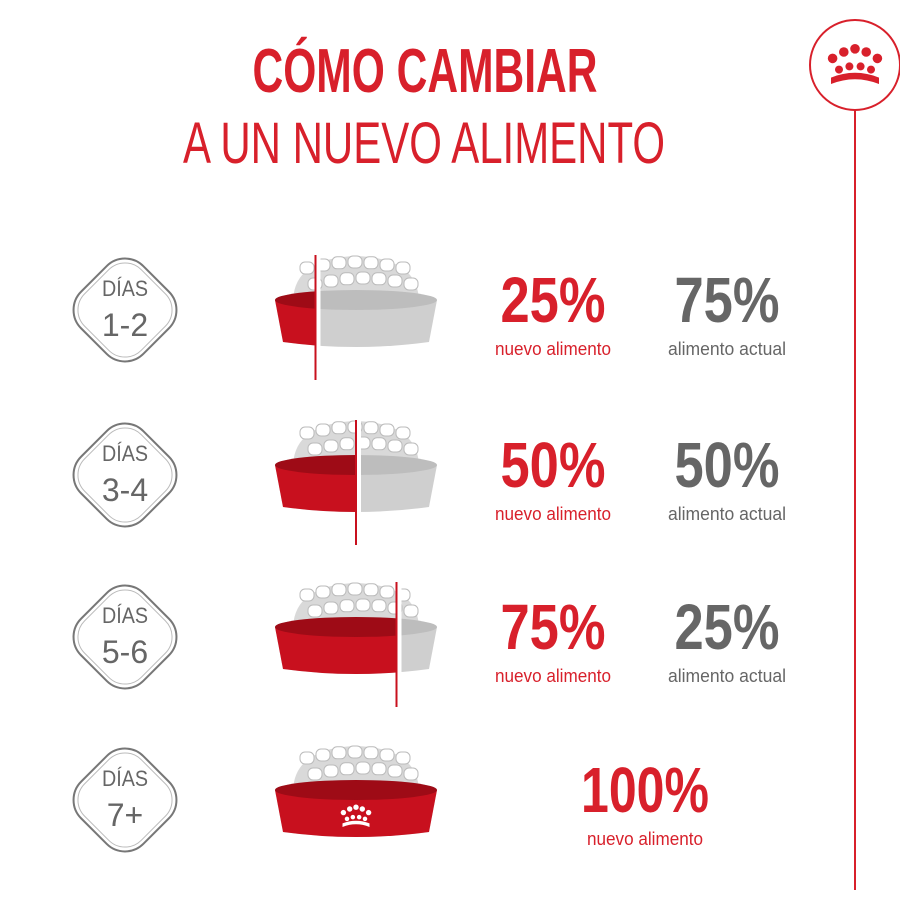  Describe the element at coordinates (727, 465) in the screenshot. I see `current-percent: 50%` at that location.